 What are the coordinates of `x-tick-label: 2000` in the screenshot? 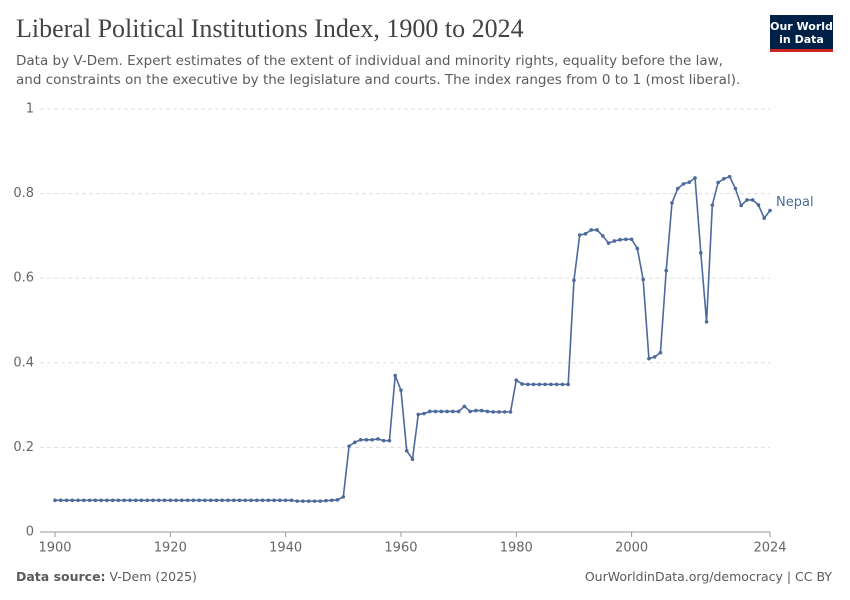 It's located at (631, 548).